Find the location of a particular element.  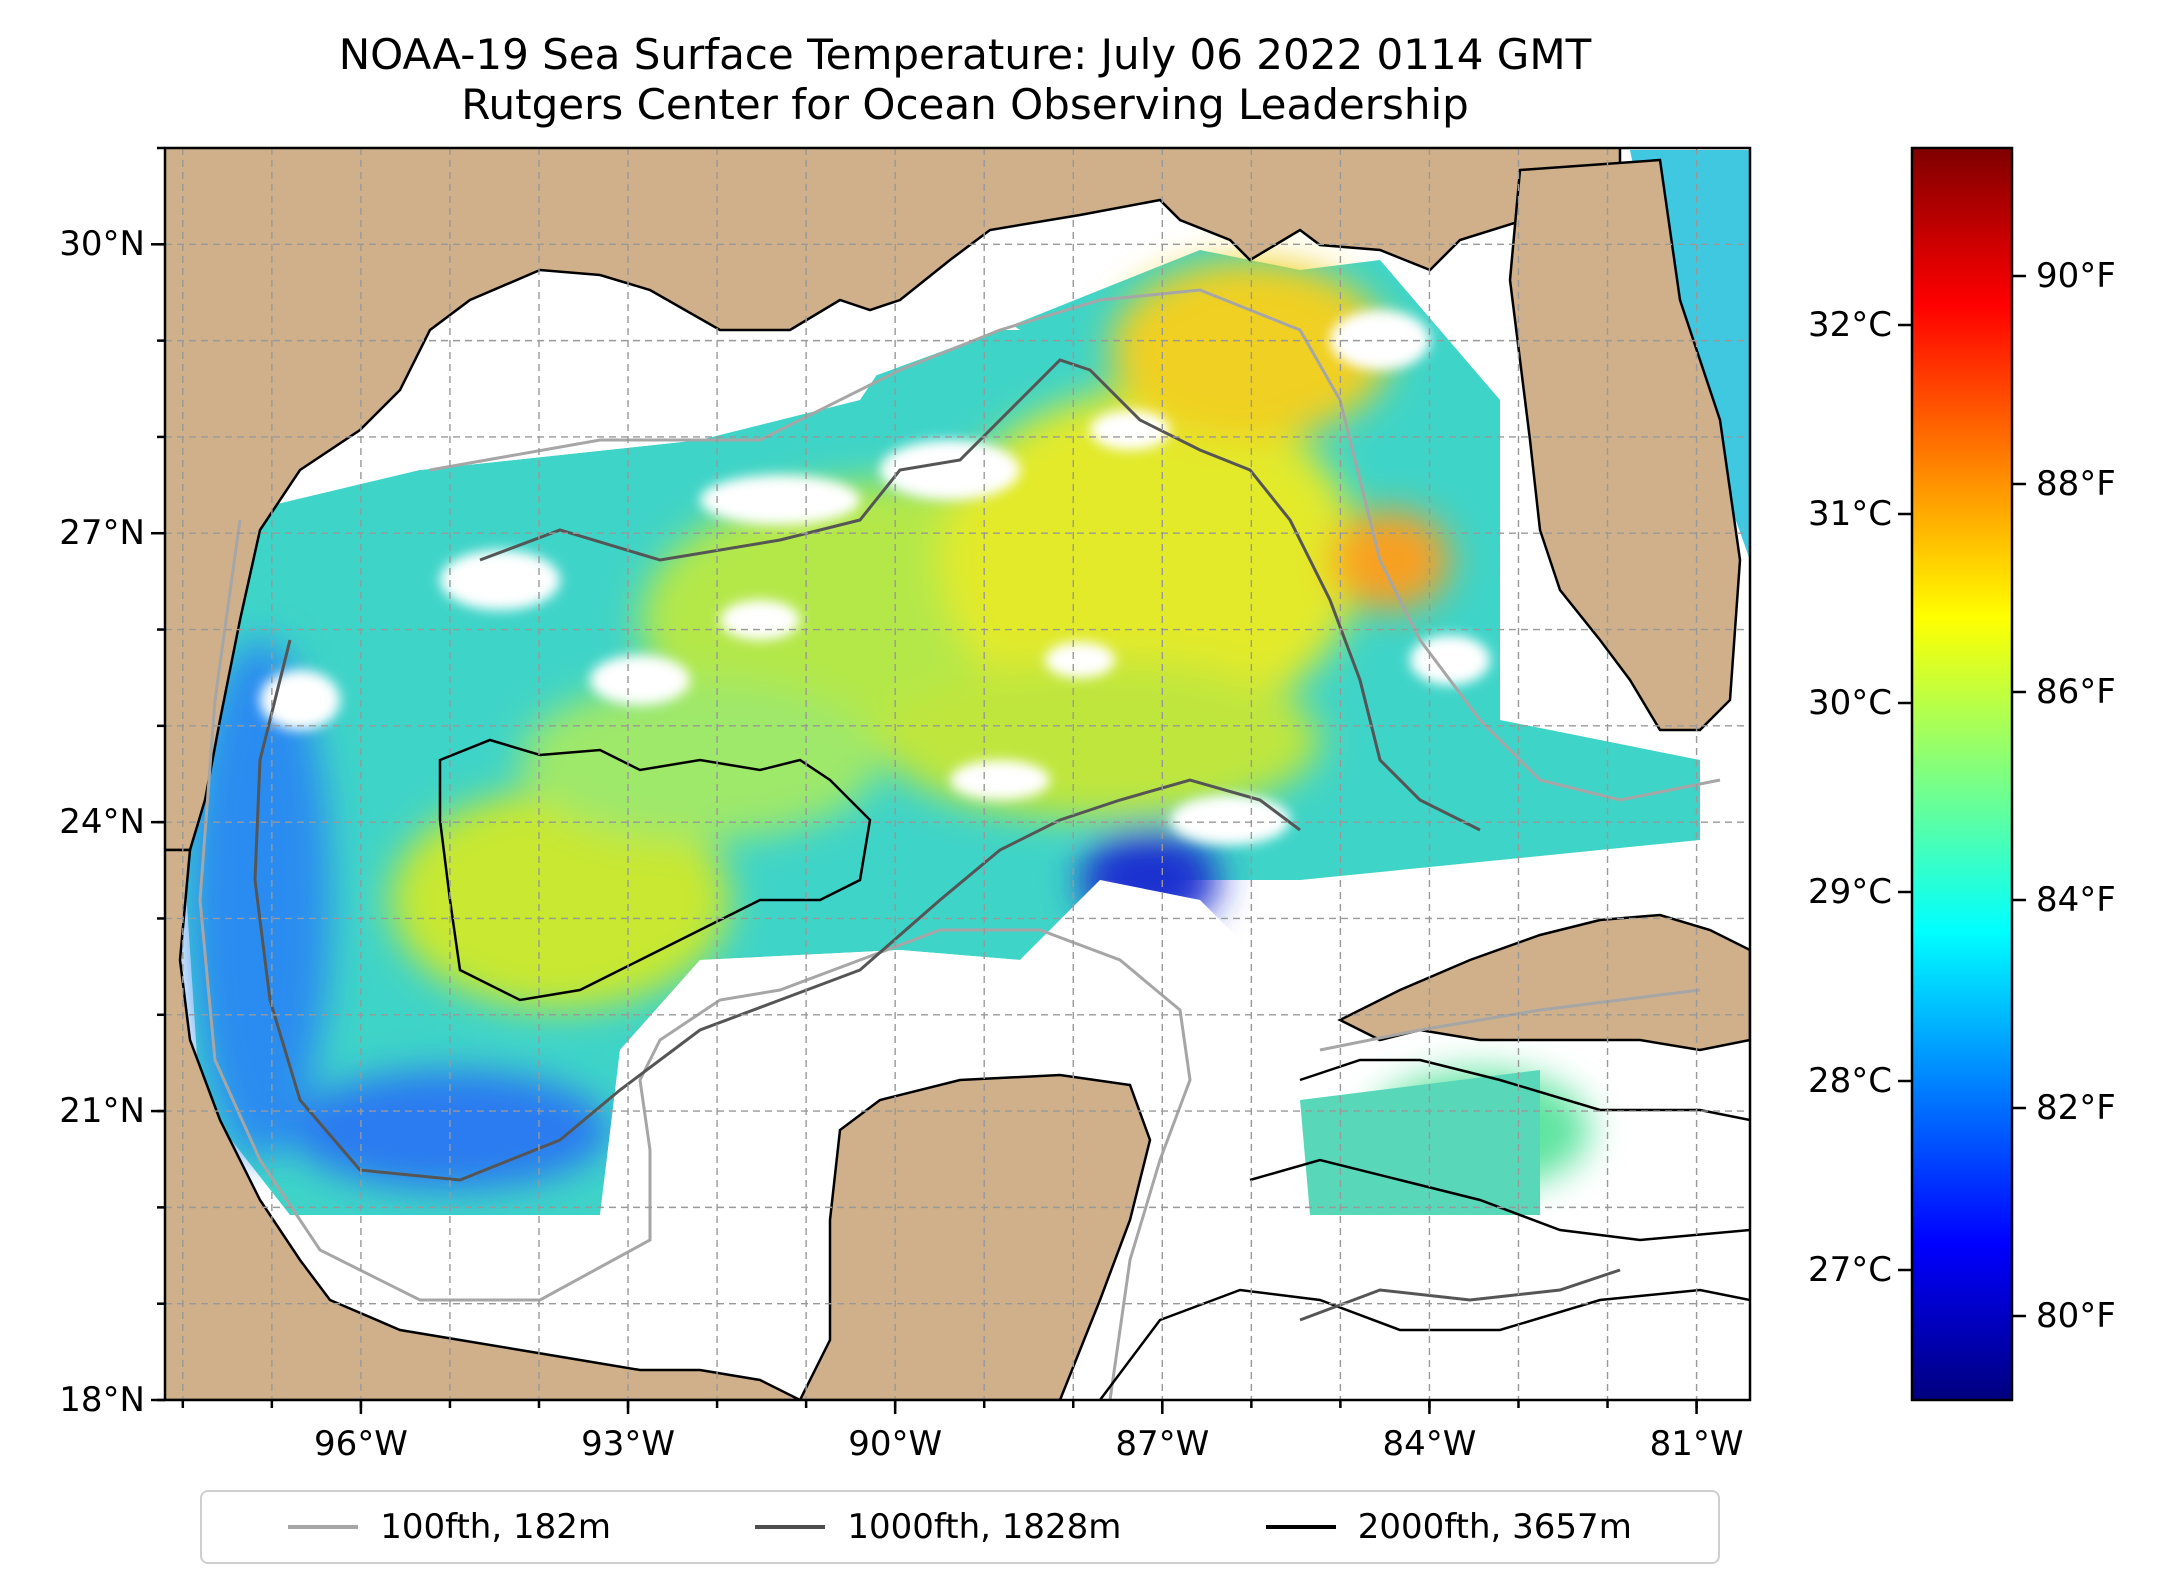

colorbar-ticks is located at coordinates (1962, 796).